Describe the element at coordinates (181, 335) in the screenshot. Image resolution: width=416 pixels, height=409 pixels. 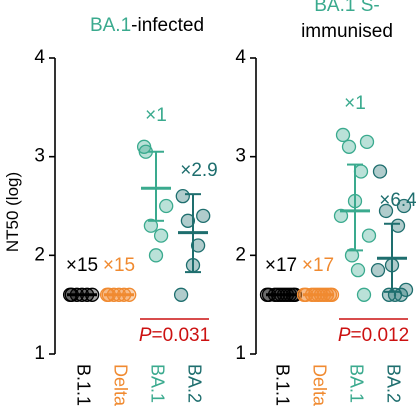
I see `pvalue-value: =0.031` at that location.